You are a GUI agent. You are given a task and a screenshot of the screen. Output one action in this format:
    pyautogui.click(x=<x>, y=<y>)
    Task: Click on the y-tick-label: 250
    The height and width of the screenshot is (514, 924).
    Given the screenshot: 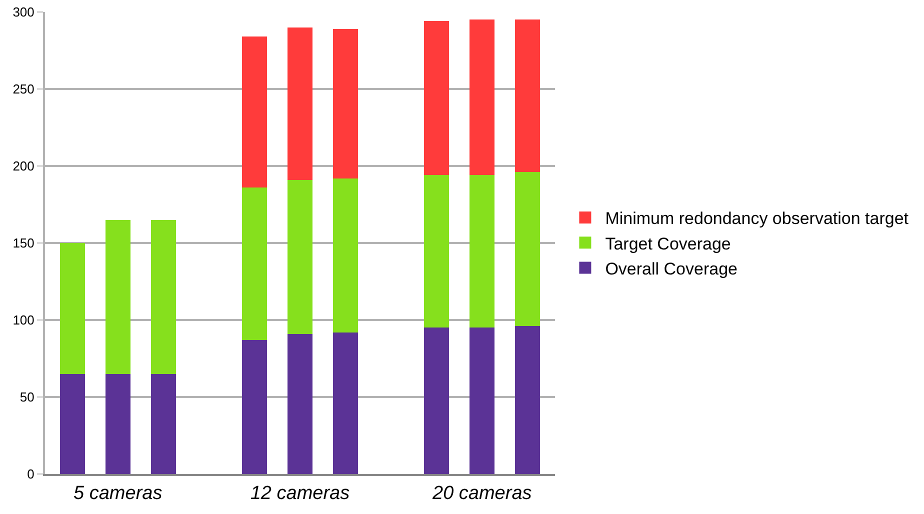 What is the action you would take?
    pyautogui.click(x=23, y=89)
    